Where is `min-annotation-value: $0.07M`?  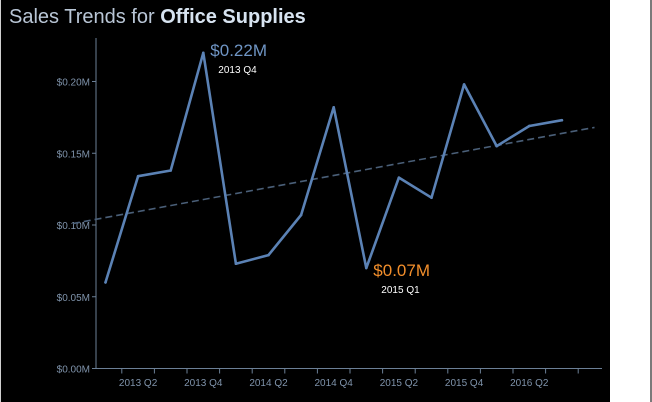
min-annotation-value: $0.07M is located at coordinates (401, 270).